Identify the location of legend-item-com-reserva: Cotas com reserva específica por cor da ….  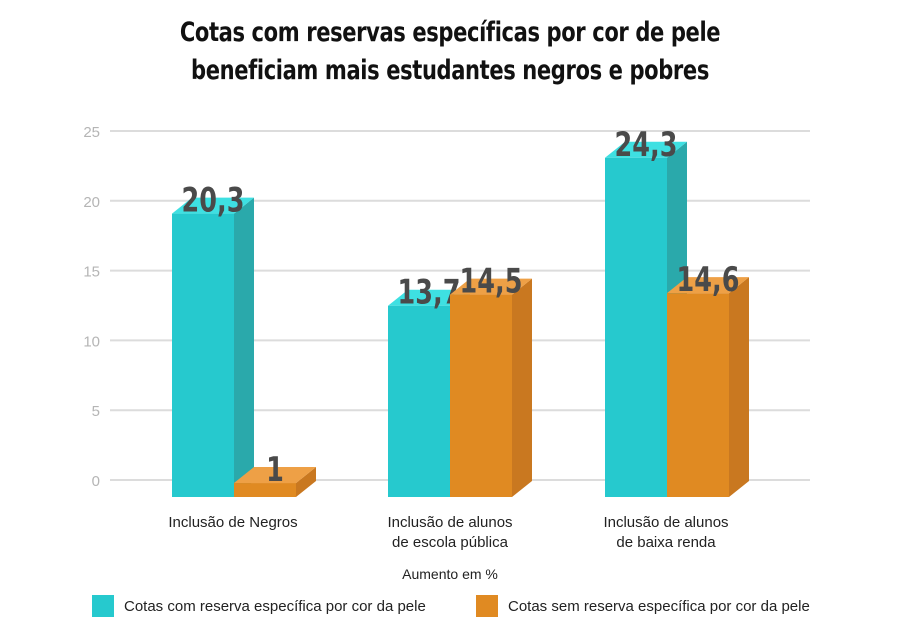
(259, 606).